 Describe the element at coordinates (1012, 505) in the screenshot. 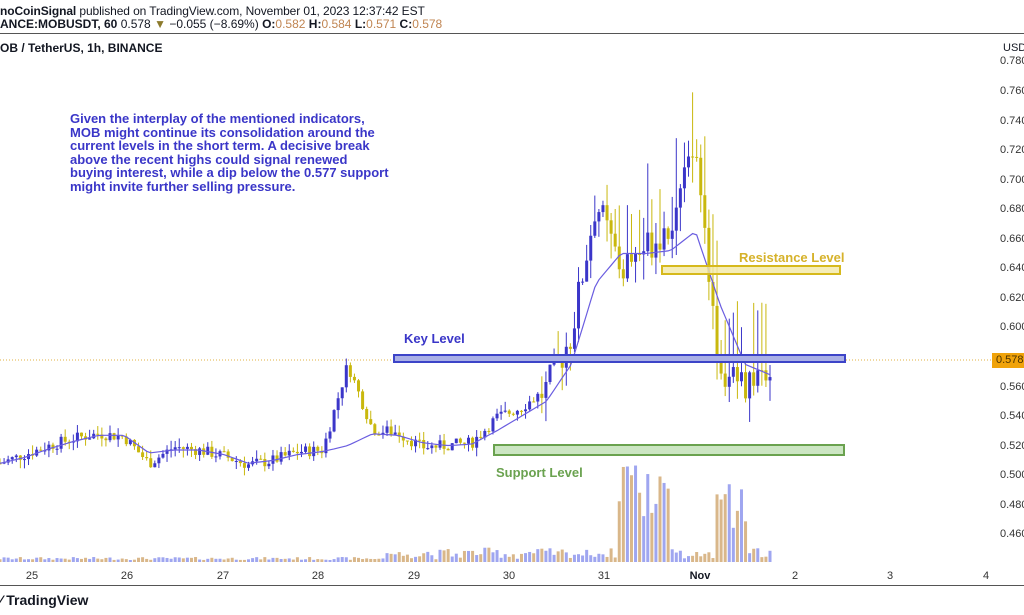

I see `y-tick: 0.480` at that location.